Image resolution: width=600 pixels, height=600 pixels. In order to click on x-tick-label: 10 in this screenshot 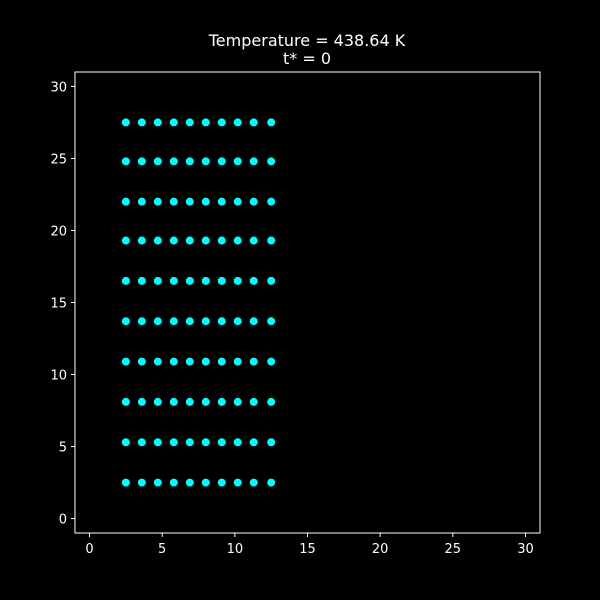, I will do `click(235, 549)`.